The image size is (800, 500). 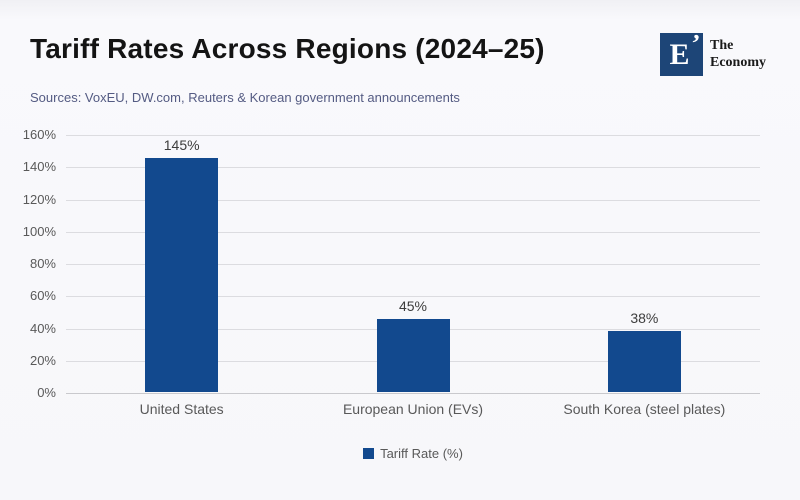 I want to click on y-axis-tick-label: 100%, so click(x=39, y=231).